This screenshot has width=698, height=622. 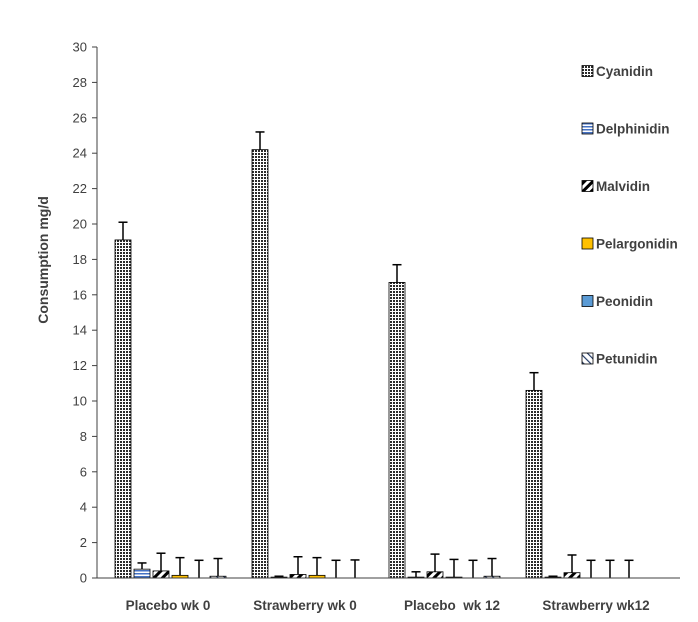 I want to click on y-tick-label: 24, so click(x=80, y=153).